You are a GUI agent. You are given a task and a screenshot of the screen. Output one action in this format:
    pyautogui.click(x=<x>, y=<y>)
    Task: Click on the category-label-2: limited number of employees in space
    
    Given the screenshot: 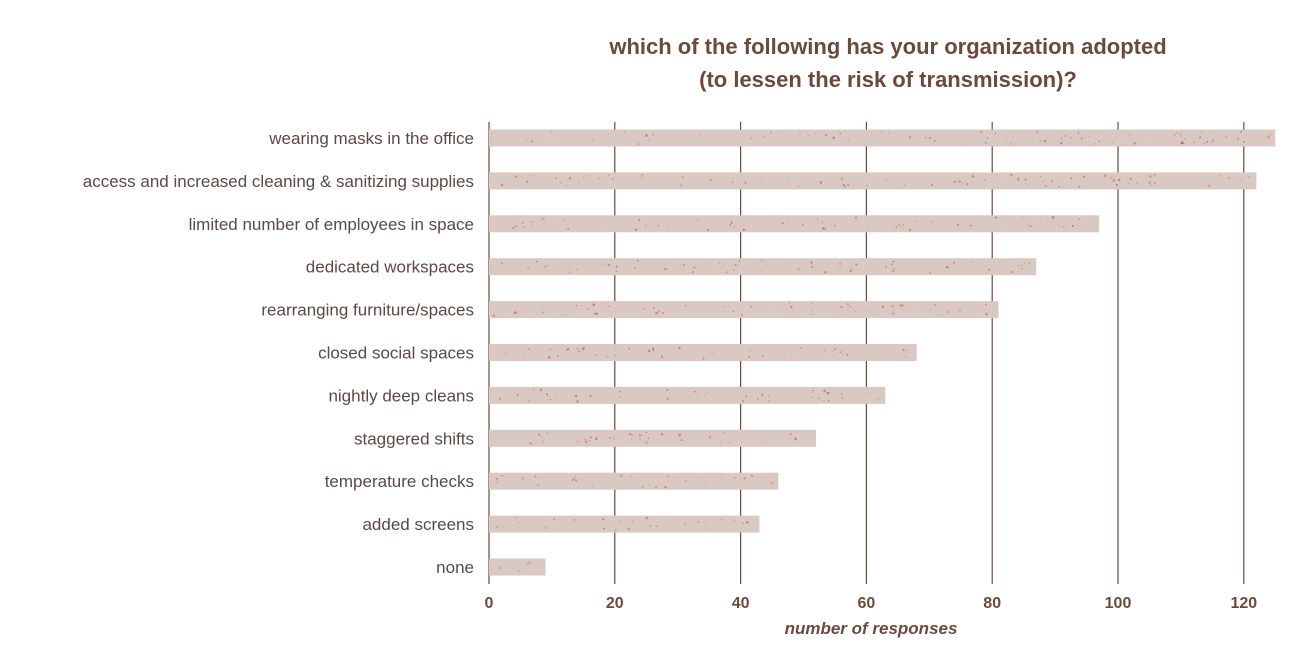 What is the action you would take?
    pyautogui.click(x=331, y=224)
    